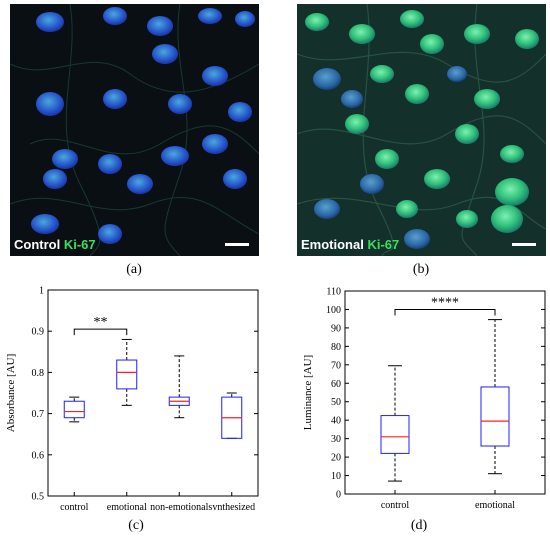 The height and width of the screenshot is (543, 550). I want to click on y-tick-label: 20, so click(336, 458).